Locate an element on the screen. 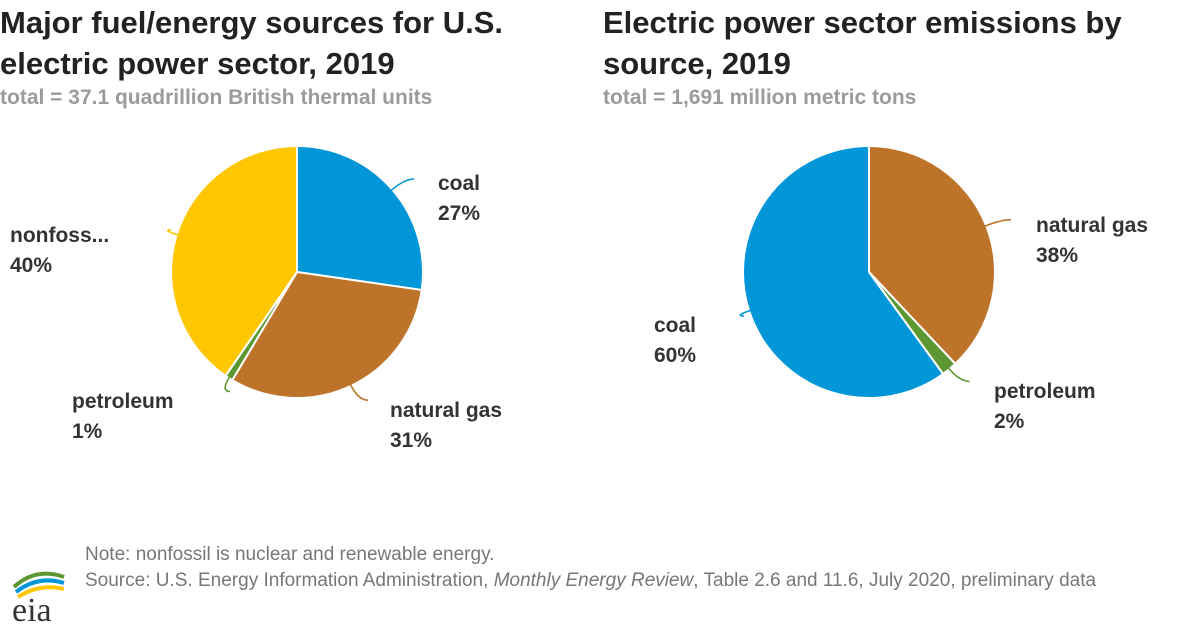 This screenshot has height=630, width=1200. logo-arc-yellow is located at coordinates (40, 592).